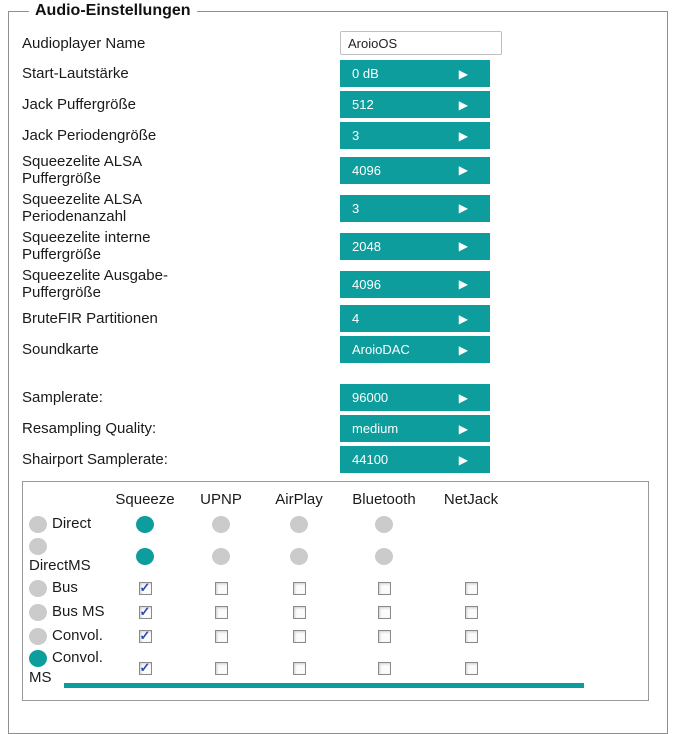  I want to click on brutefir-partitions-dropdown: 4 ▶, so click(415, 318).